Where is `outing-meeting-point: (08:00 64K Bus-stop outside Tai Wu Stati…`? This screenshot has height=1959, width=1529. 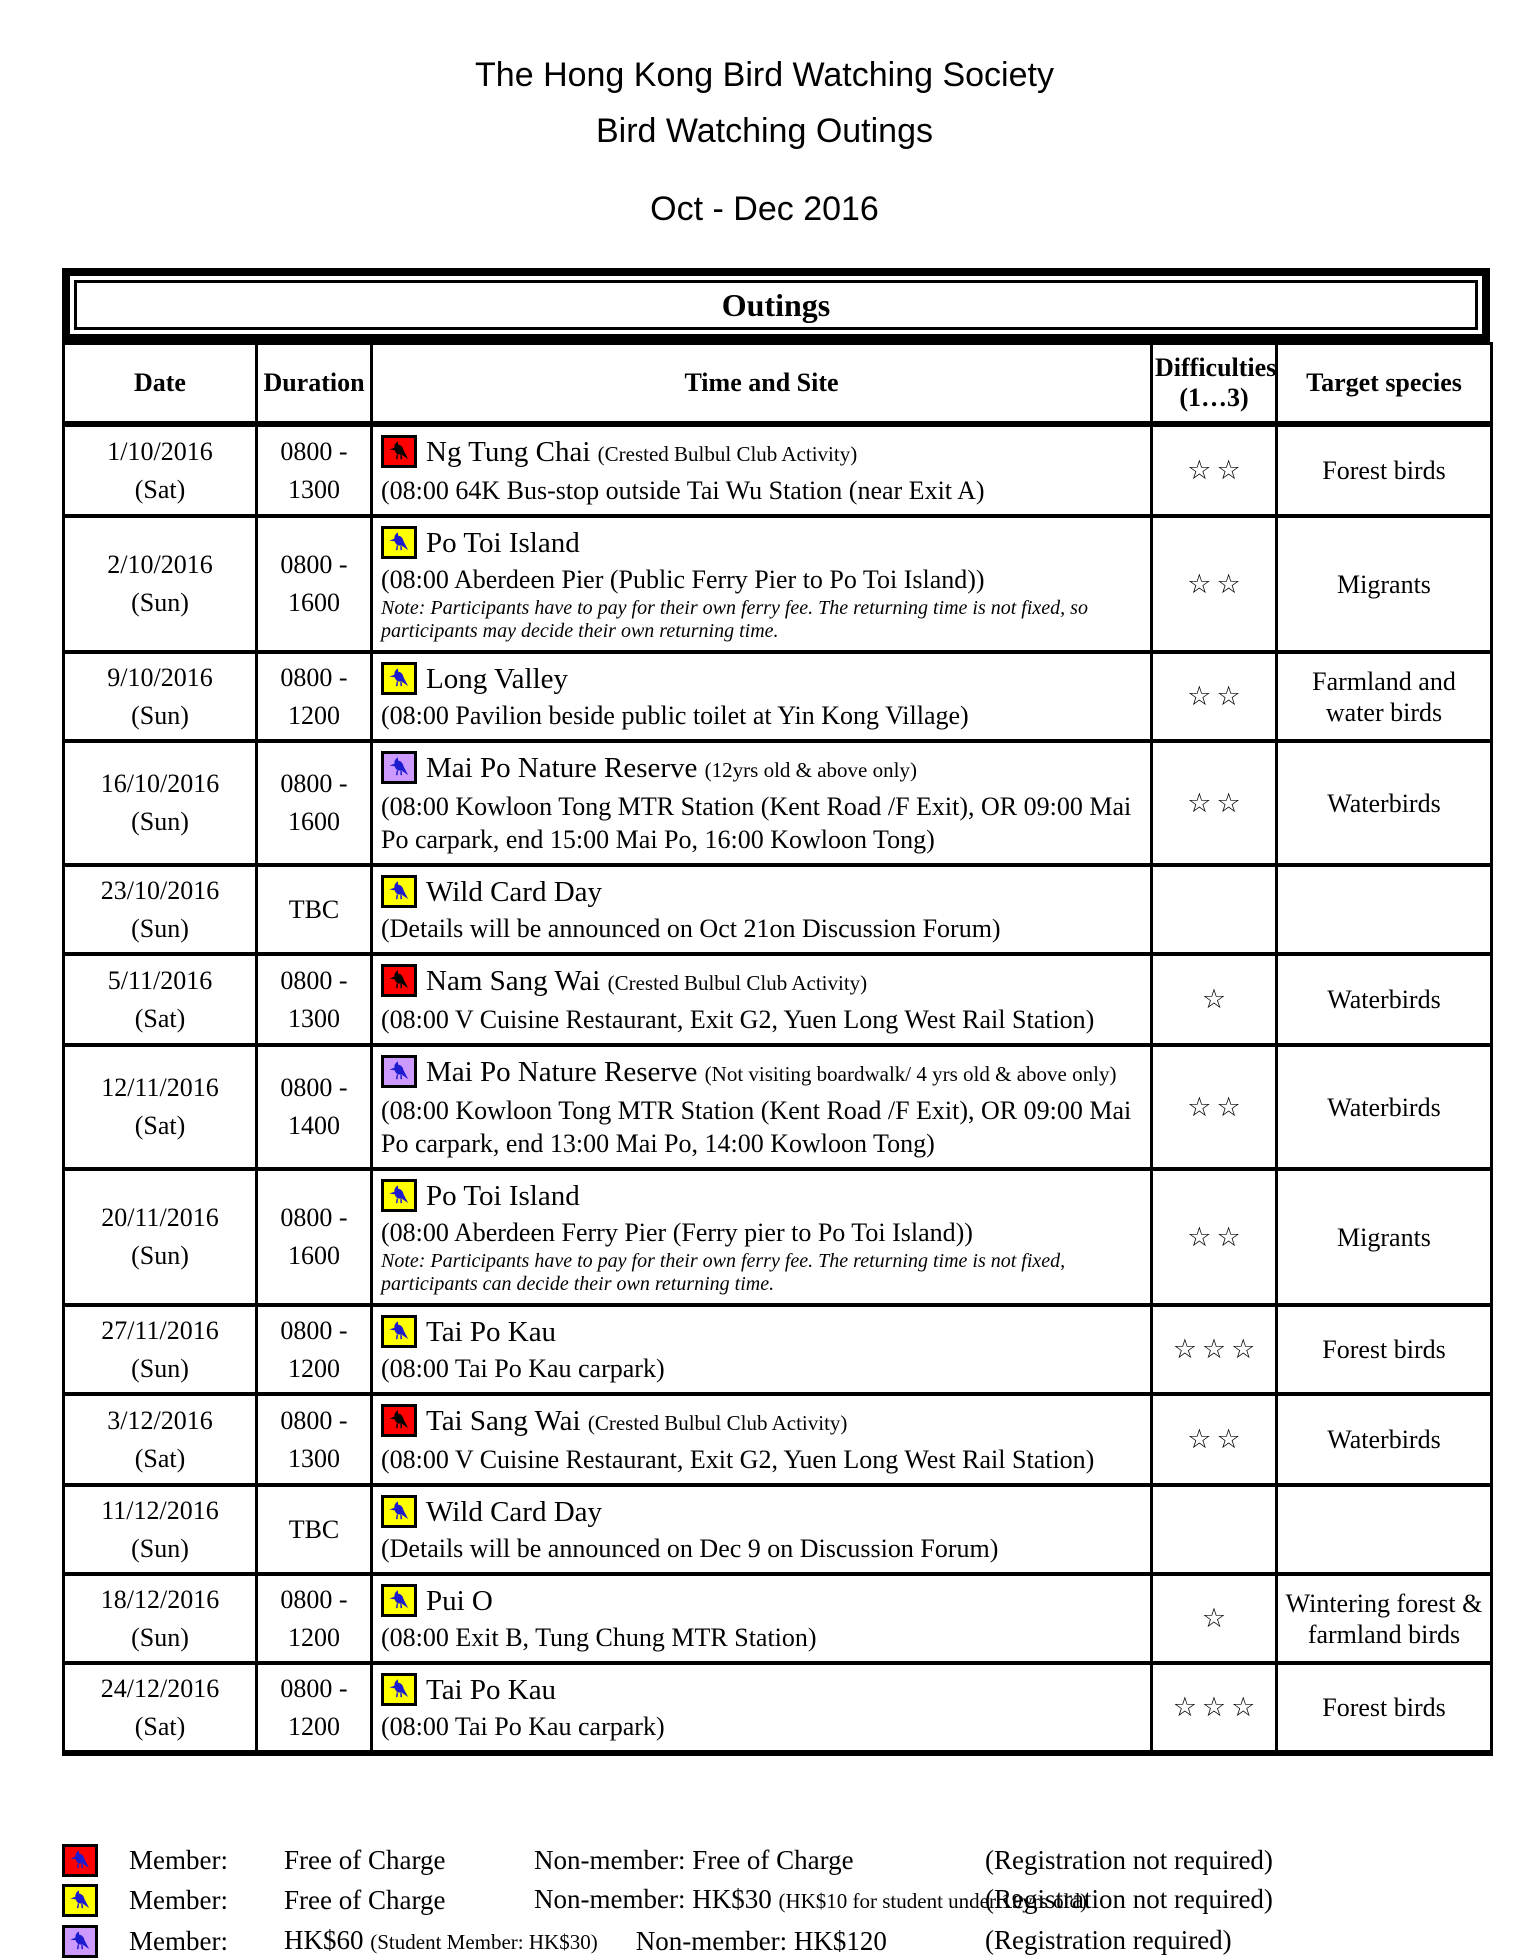 outing-meeting-point: (08:00 64K Bus-stop outside Tai Wu Stati… is located at coordinates (683, 490).